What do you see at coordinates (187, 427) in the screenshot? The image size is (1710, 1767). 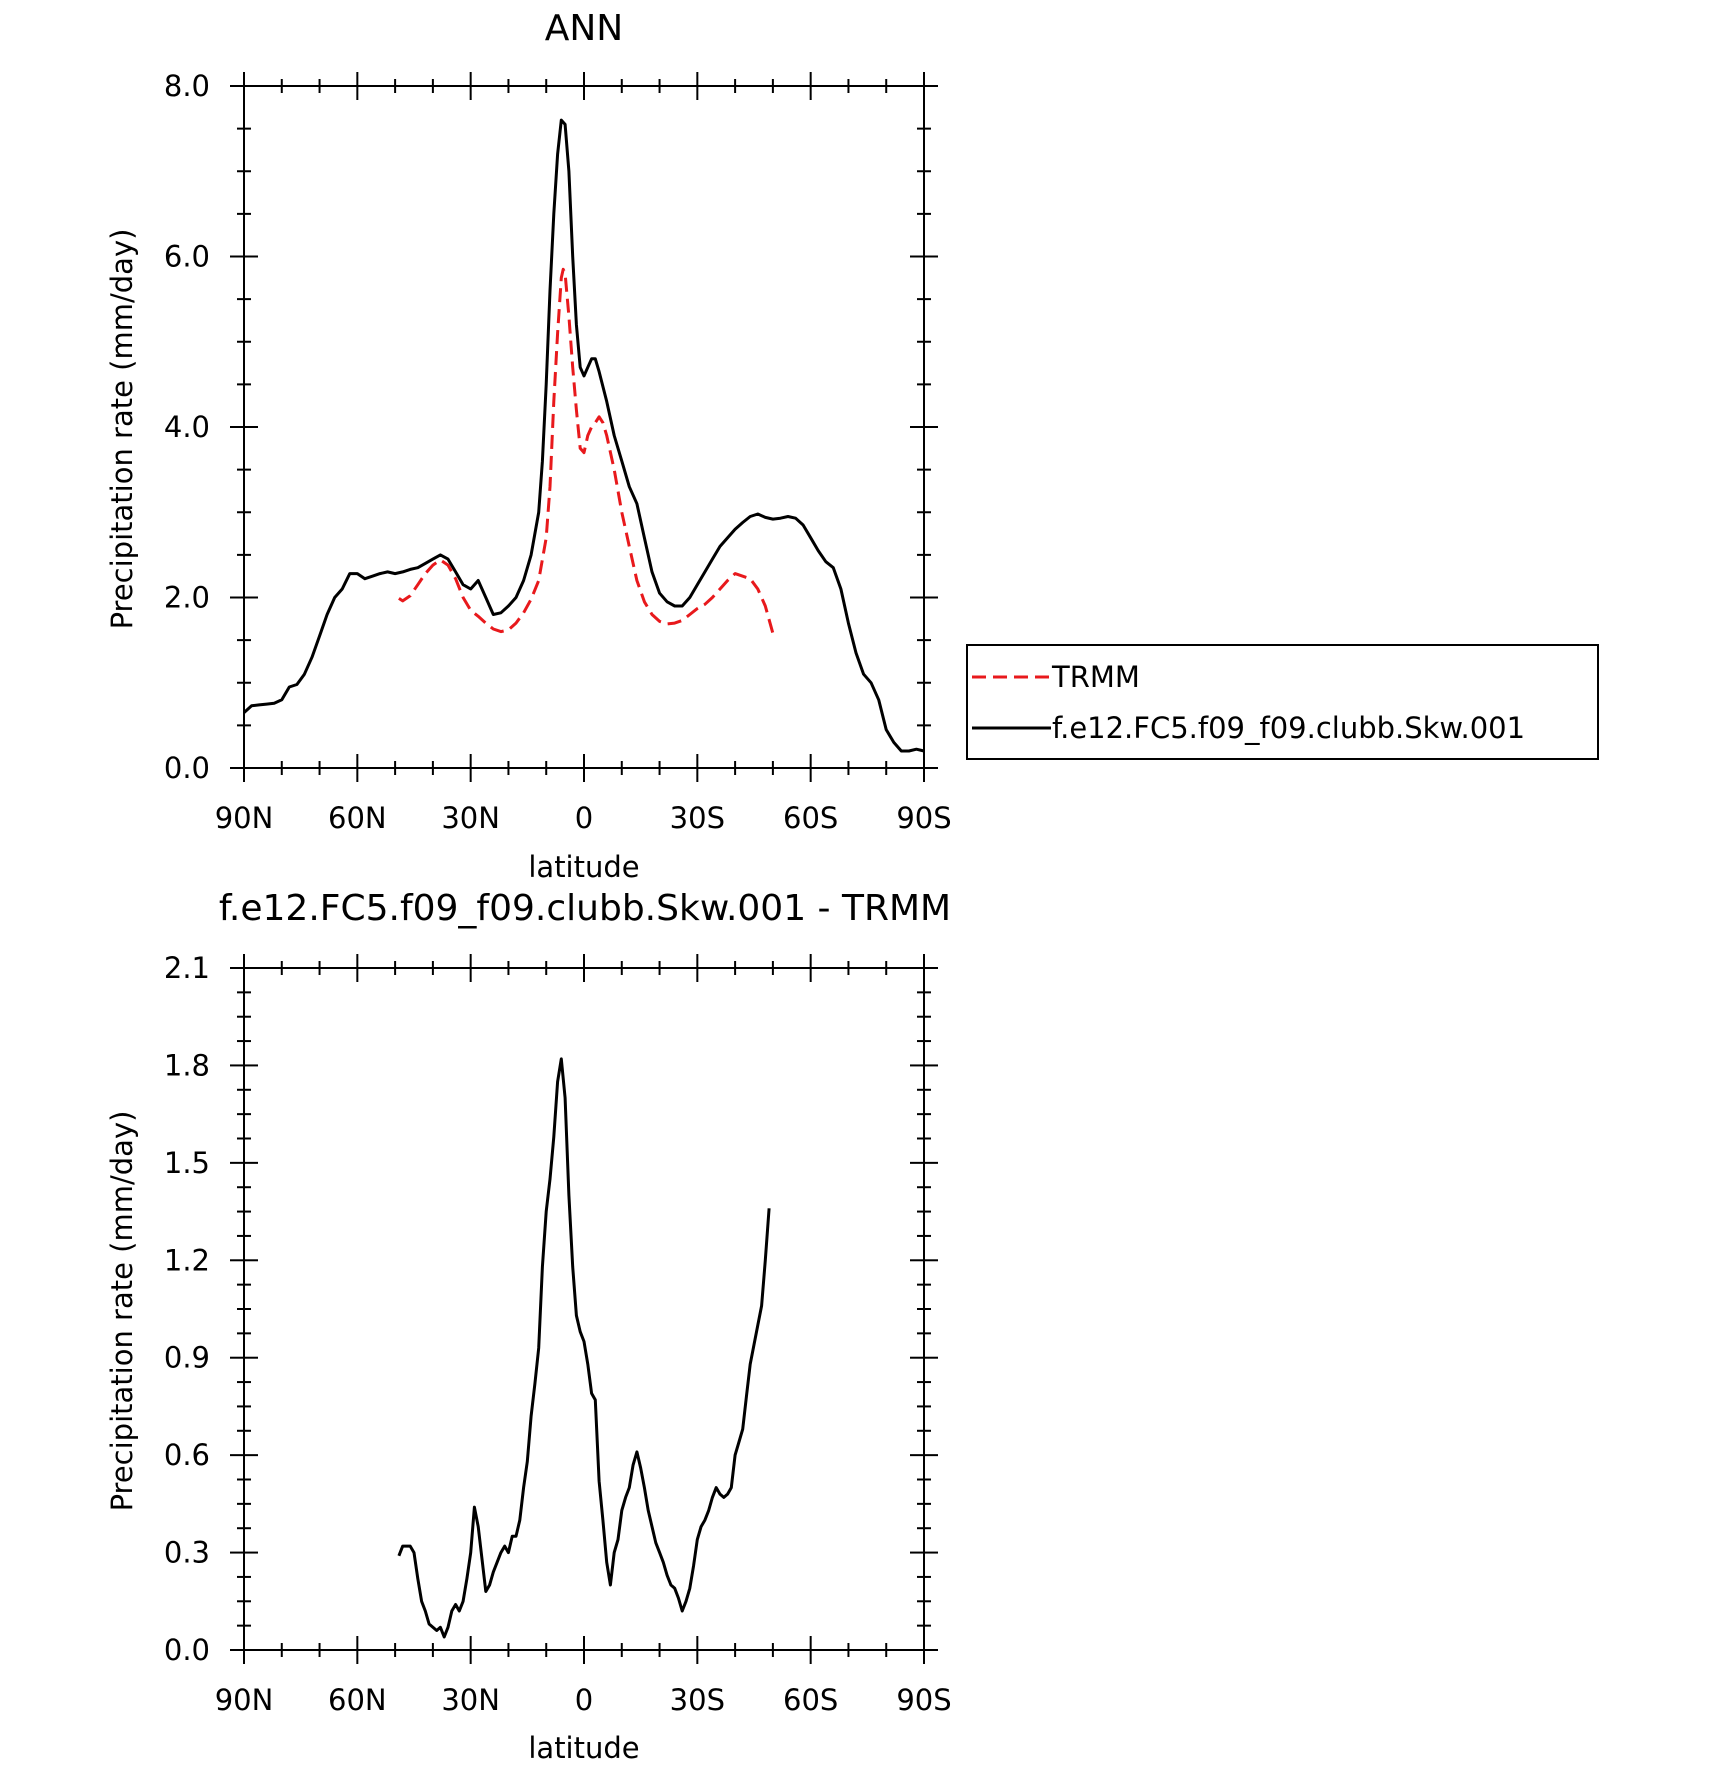 I see `y-tick-label: 4.0` at bounding box center [187, 427].